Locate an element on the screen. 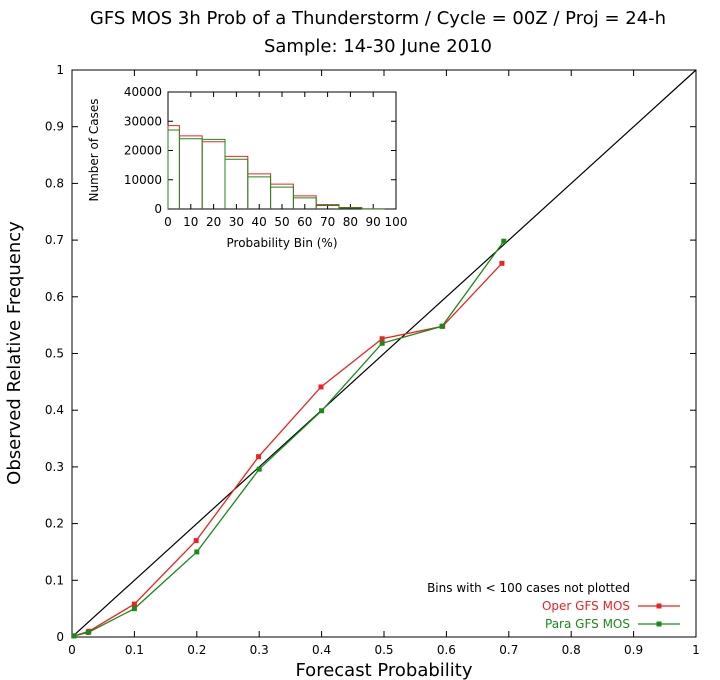 The image size is (720, 680). x-tick-label: 0 is located at coordinates (72, 650).